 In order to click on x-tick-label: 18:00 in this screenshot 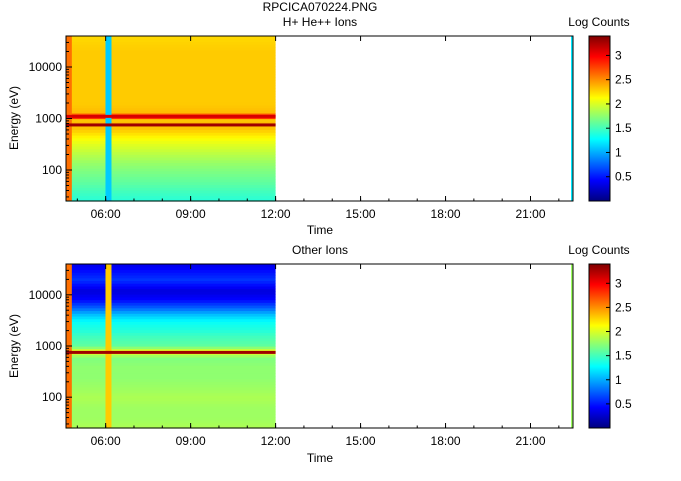, I will do `click(446, 214)`.